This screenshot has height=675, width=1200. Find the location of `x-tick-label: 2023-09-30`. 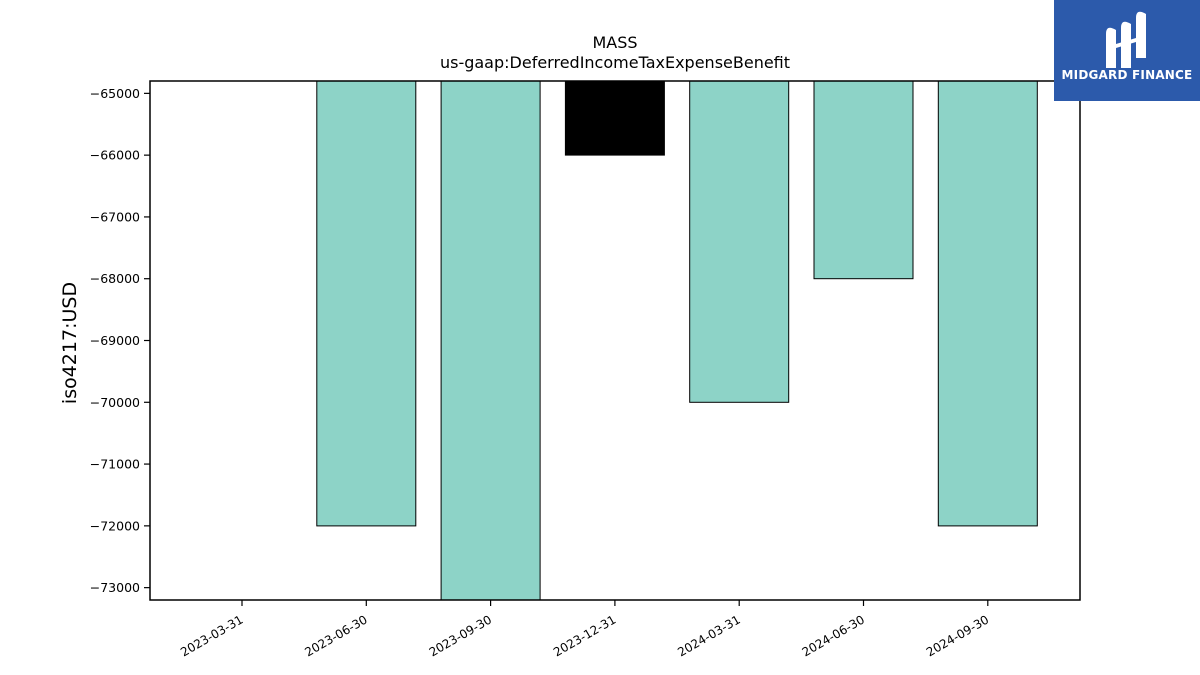

x-tick-label: 2023-09-30 is located at coordinates (460, 635).